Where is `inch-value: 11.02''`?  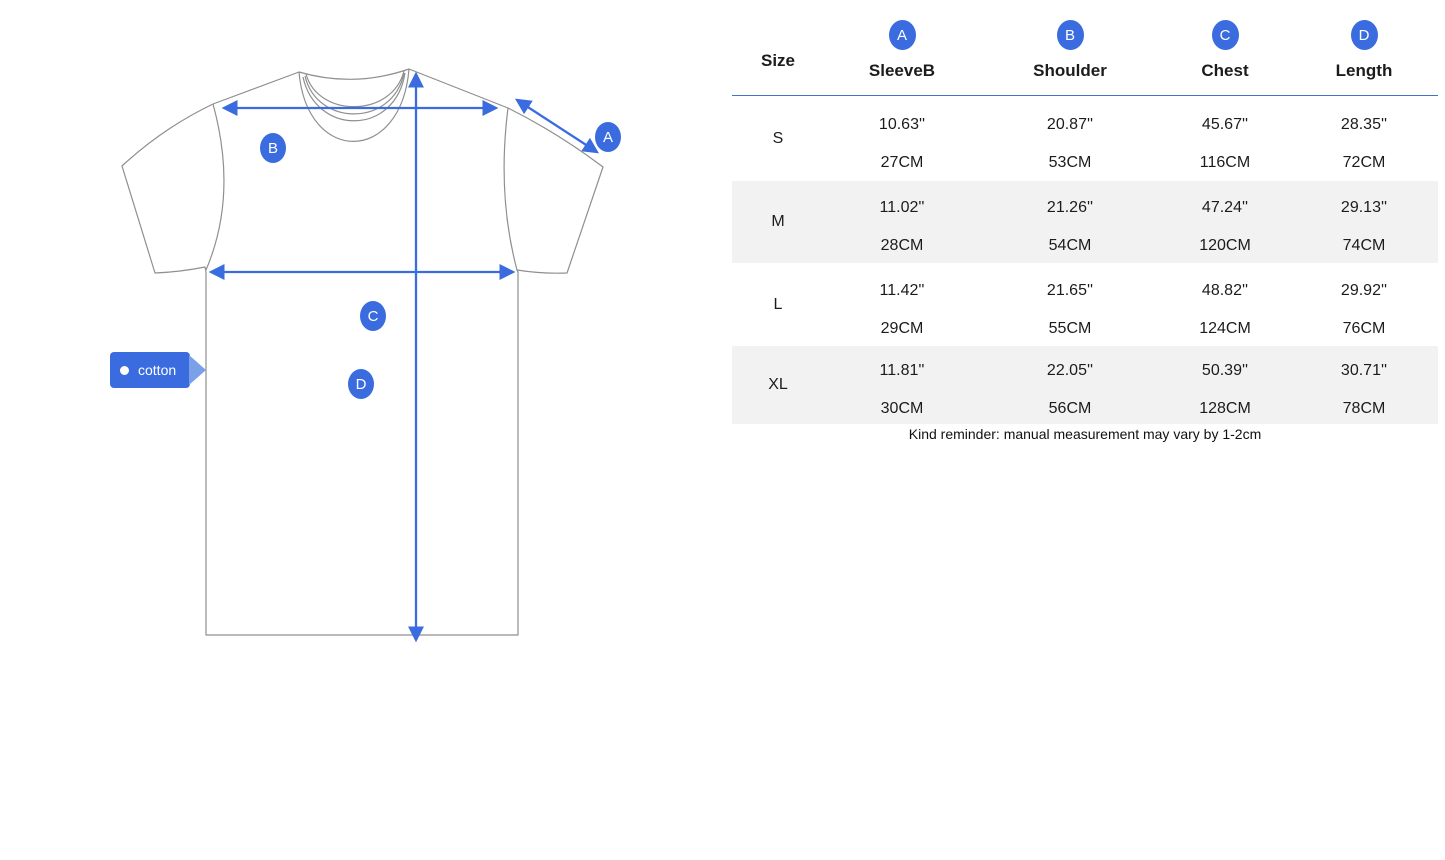
inch-value: 11.02'' is located at coordinates (902, 207).